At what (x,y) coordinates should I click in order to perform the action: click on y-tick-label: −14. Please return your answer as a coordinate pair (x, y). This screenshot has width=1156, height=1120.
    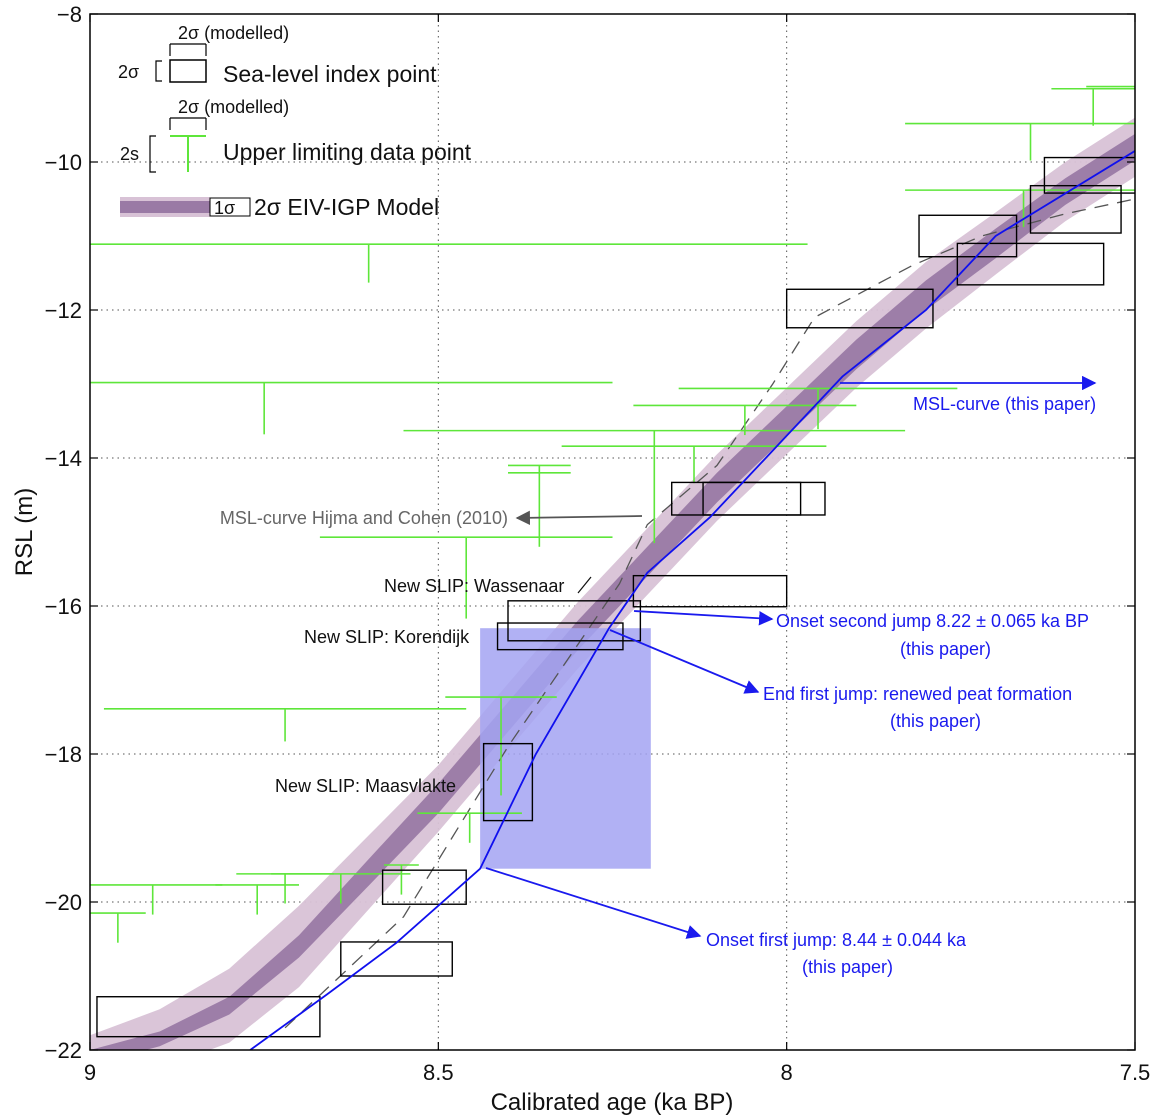
    Looking at the image, I should click on (63, 458).